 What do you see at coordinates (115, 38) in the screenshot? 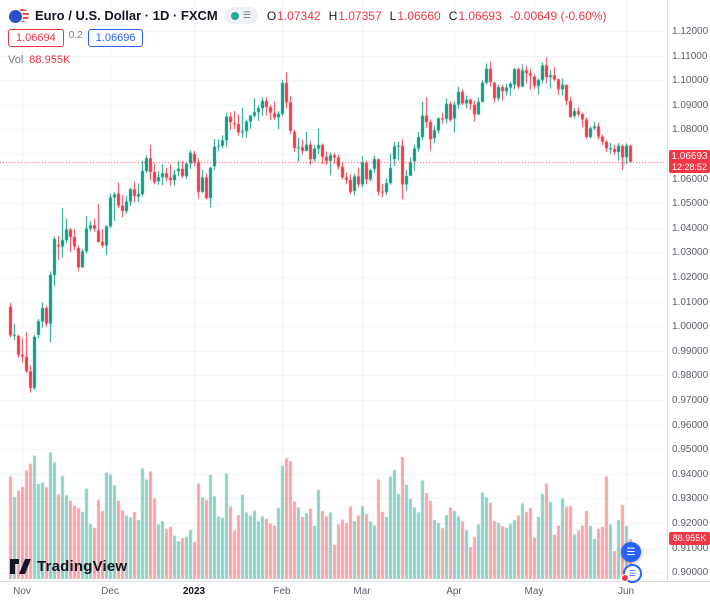
I see `ask-button: 1.06696` at bounding box center [115, 38].